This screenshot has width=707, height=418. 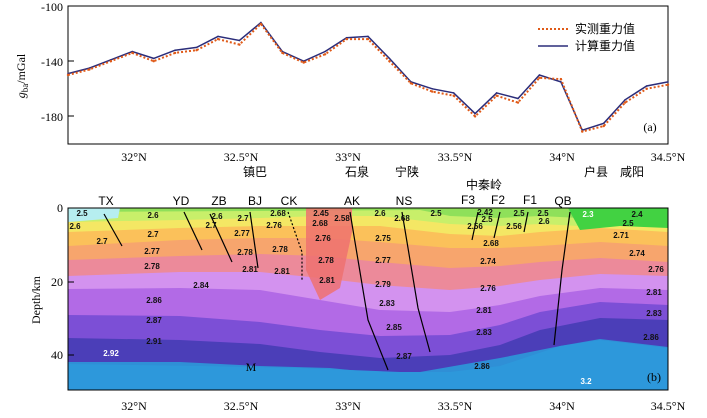 What do you see at coordinates (152, 251) in the screenshot?
I see `density-label-5: 2.77` at bounding box center [152, 251].